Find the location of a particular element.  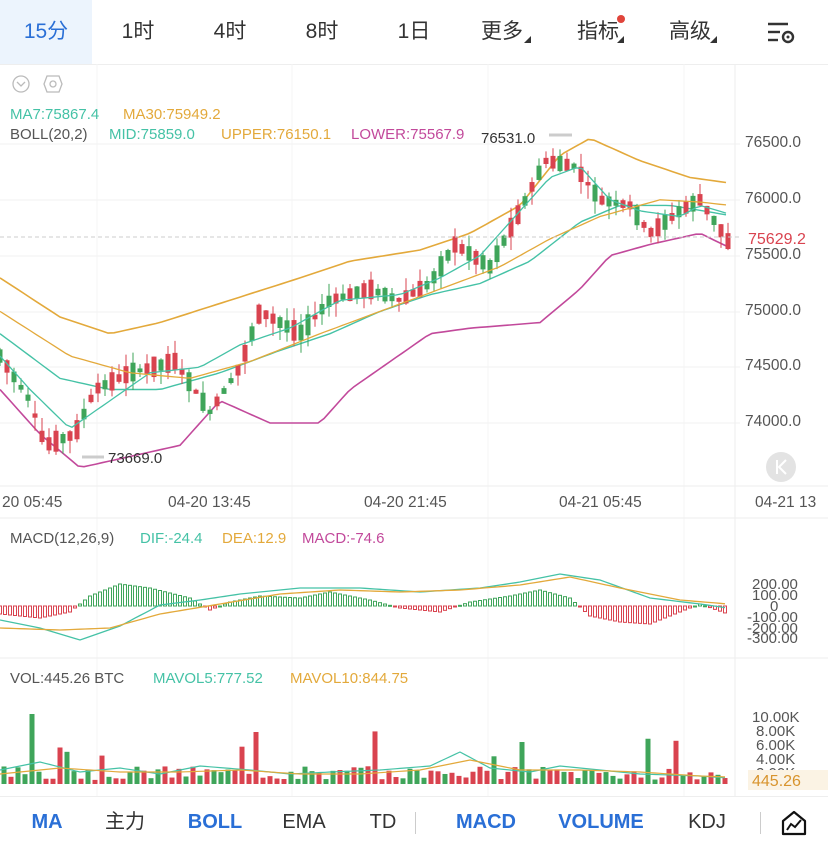

indicator-settings-icon is located at coordinates (53, 84).